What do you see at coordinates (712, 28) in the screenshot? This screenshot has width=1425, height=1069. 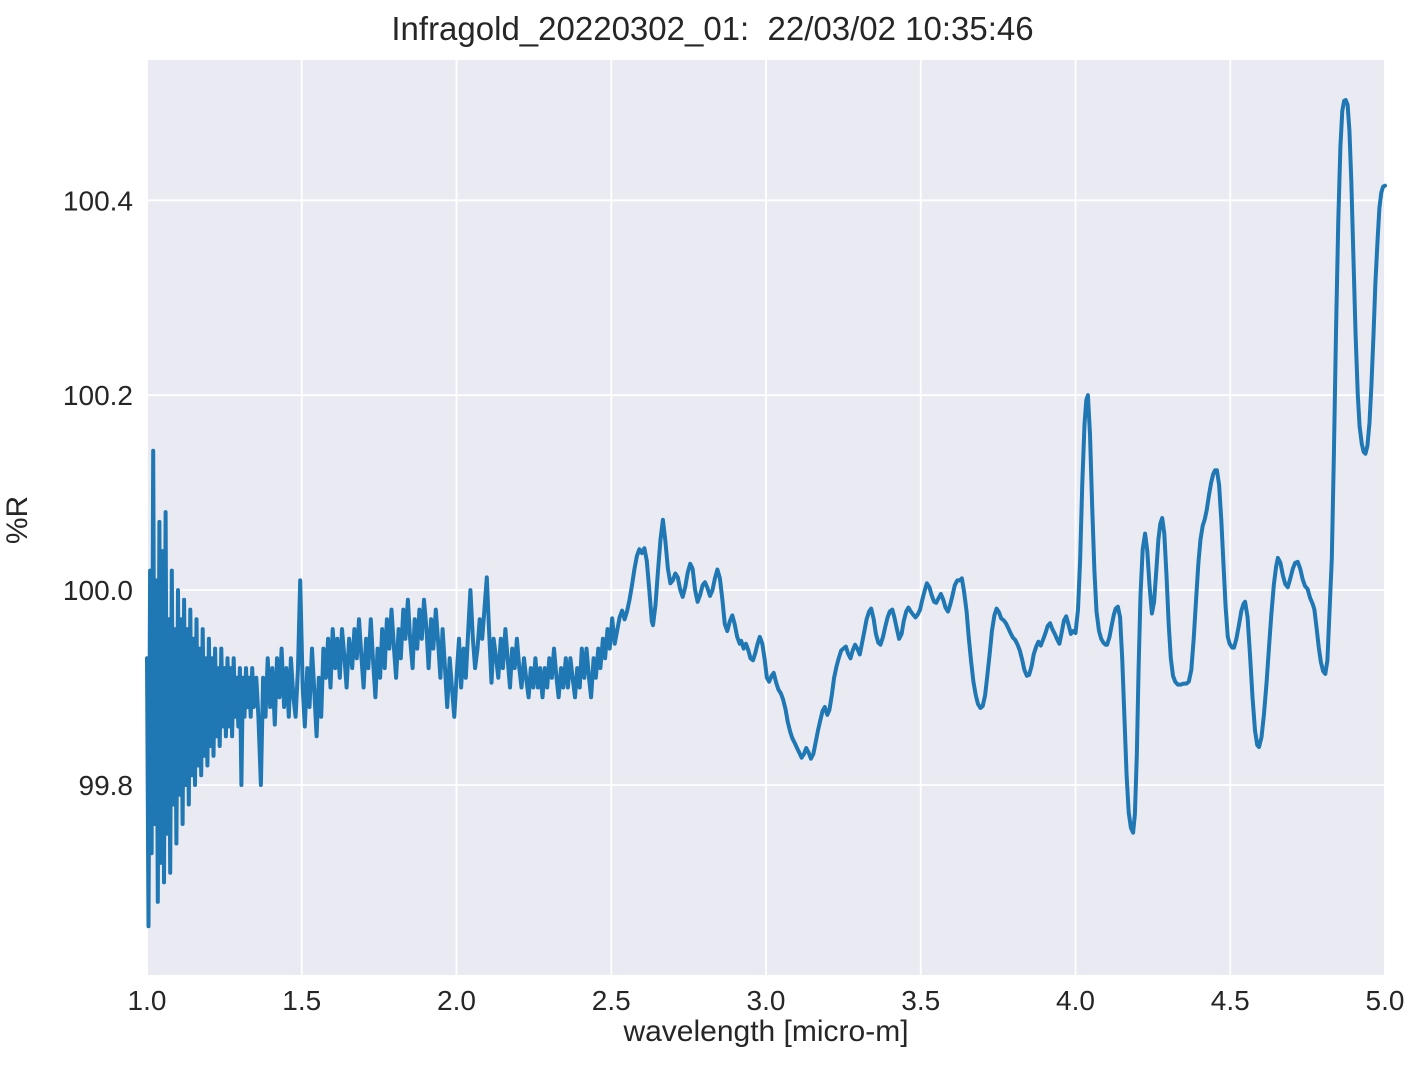 I see `chart-title: Infragold_20220302_01: 22/03/02 10:35:46` at bounding box center [712, 28].